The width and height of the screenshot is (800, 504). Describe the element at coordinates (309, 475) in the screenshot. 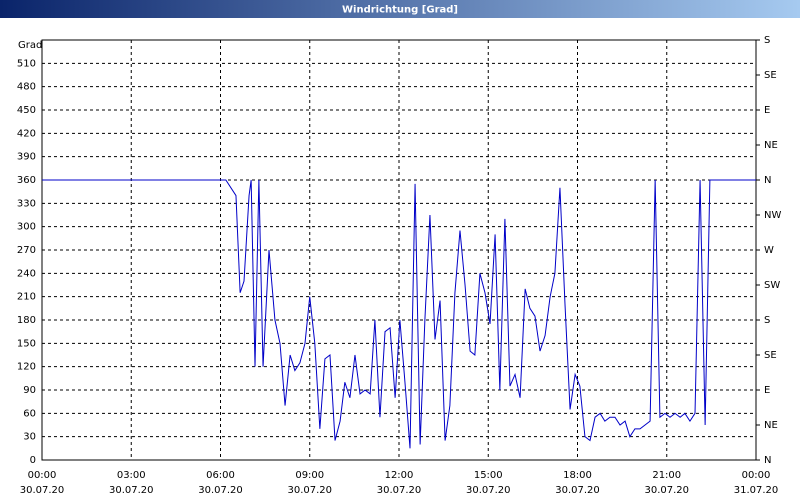

I see `x-tick-label: 09:00` at that location.